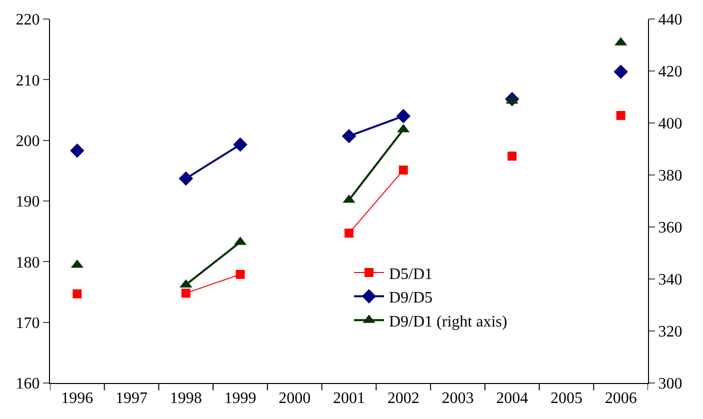 Image resolution: width=703 pixels, height=419 pixels. I want to click on x-tick-label: 2002, so click(403, 399).